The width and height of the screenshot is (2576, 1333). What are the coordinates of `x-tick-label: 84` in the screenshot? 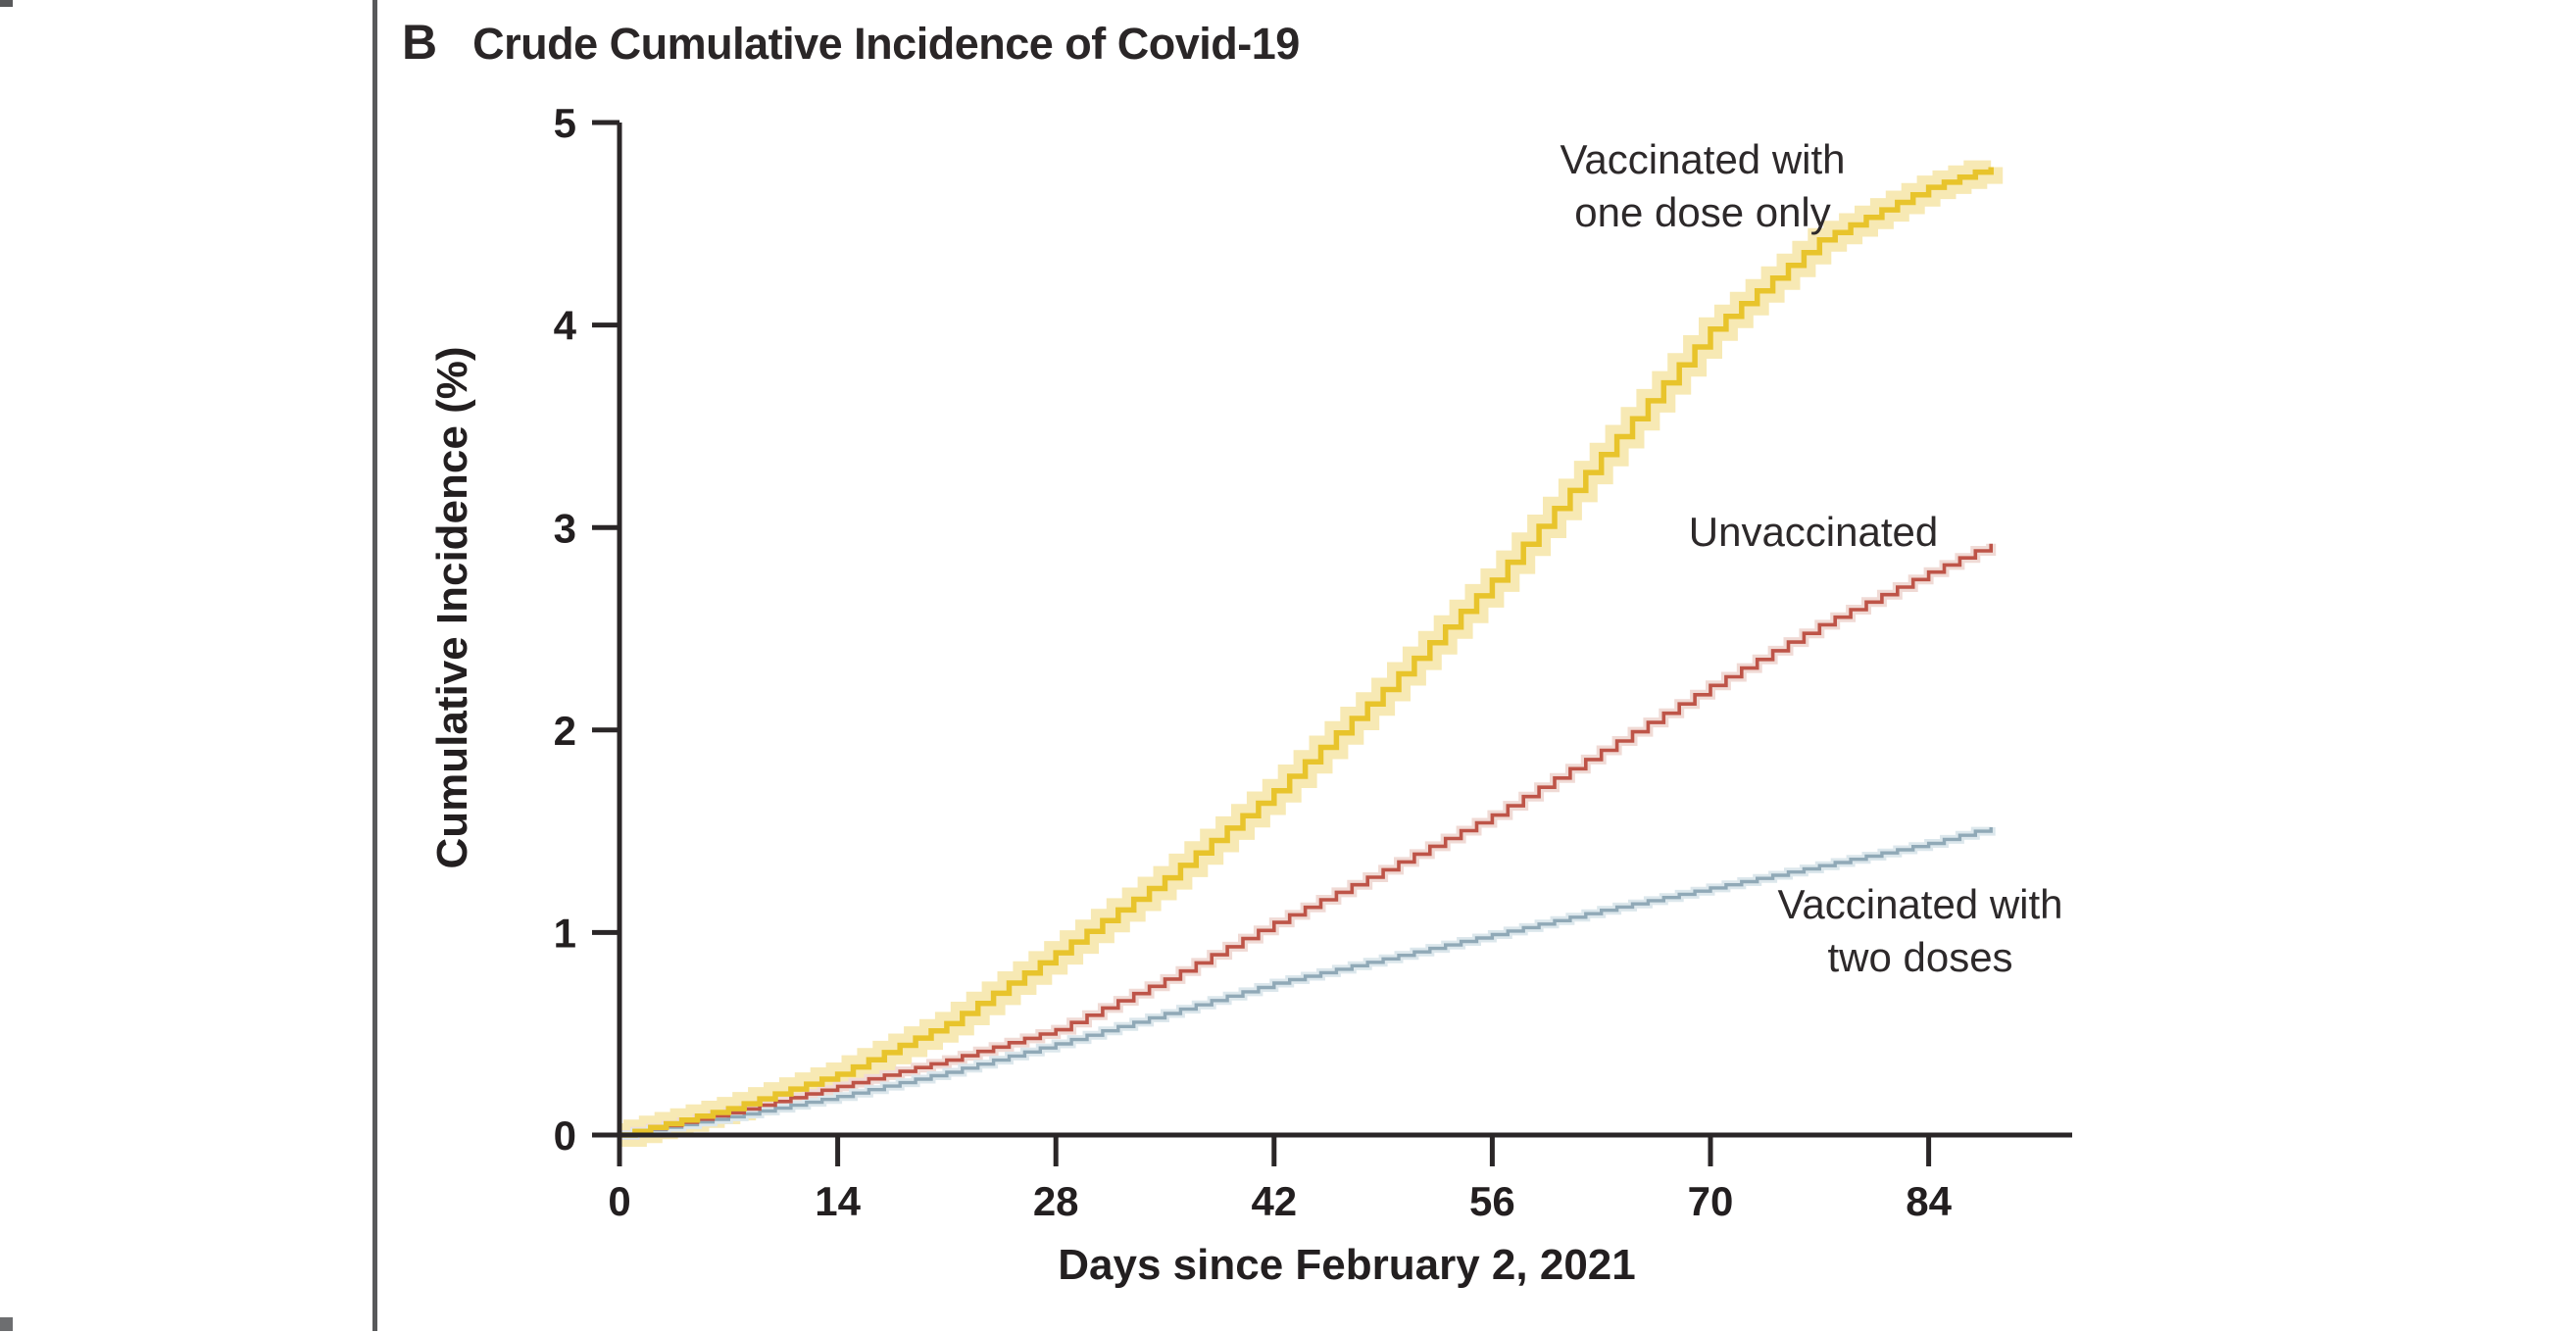 It's located at (1929, 1201).